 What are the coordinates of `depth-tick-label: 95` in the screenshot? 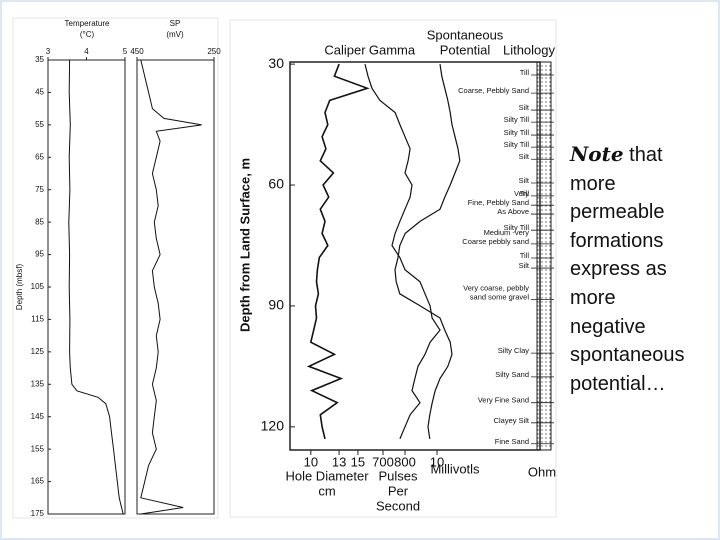 It's located at (39, 254).